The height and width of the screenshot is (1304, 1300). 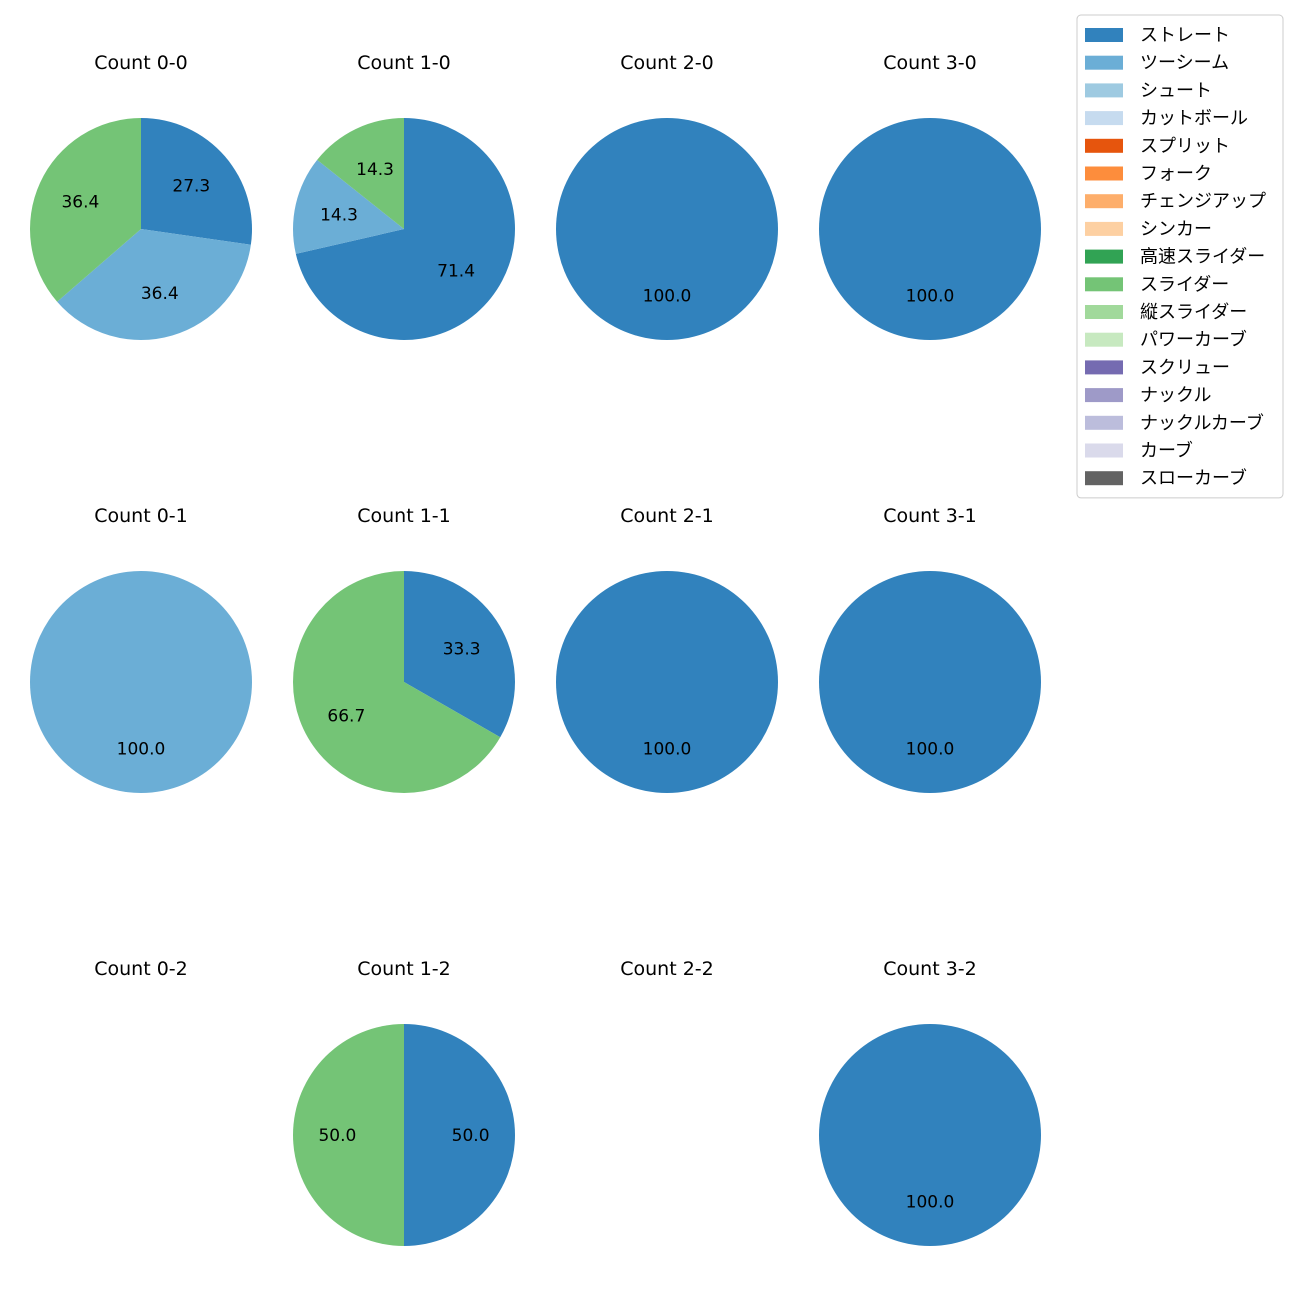 I want to click on legend-label: チェンジアップ, so click(x=1203, y=201).